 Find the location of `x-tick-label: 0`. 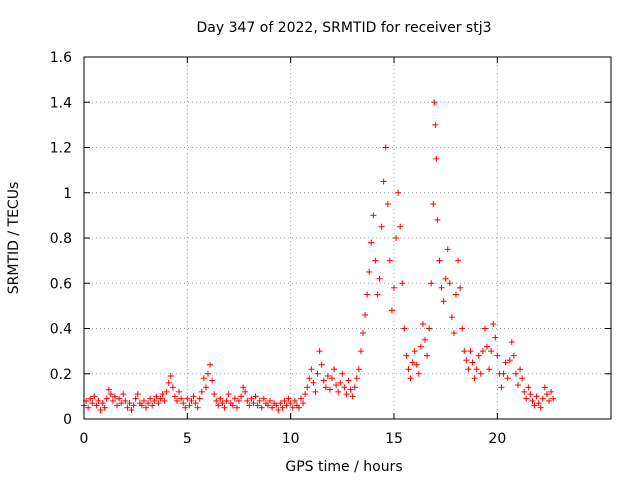

x-tick-label: 0 is located at coordinates (84, 439).